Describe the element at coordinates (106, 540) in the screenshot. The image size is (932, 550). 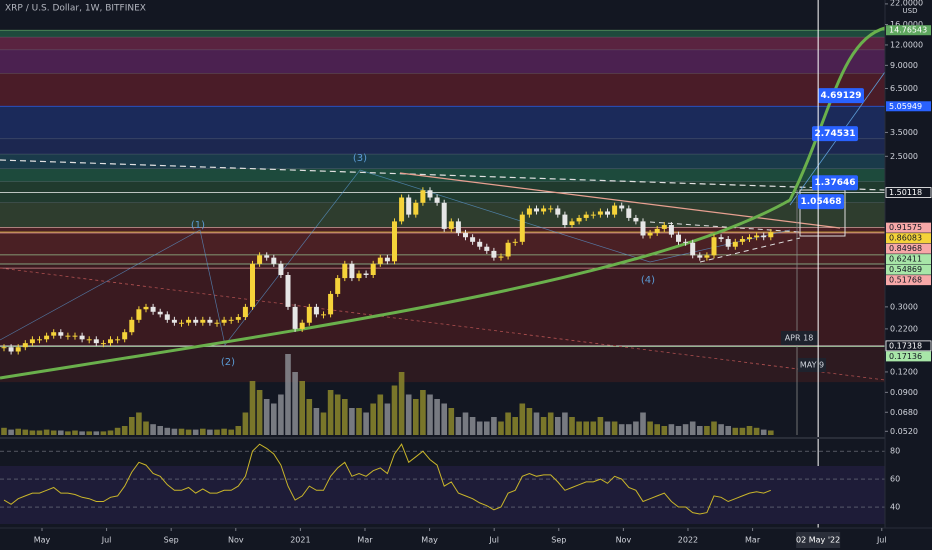
I see `x-tick-label: Jul` at that location.